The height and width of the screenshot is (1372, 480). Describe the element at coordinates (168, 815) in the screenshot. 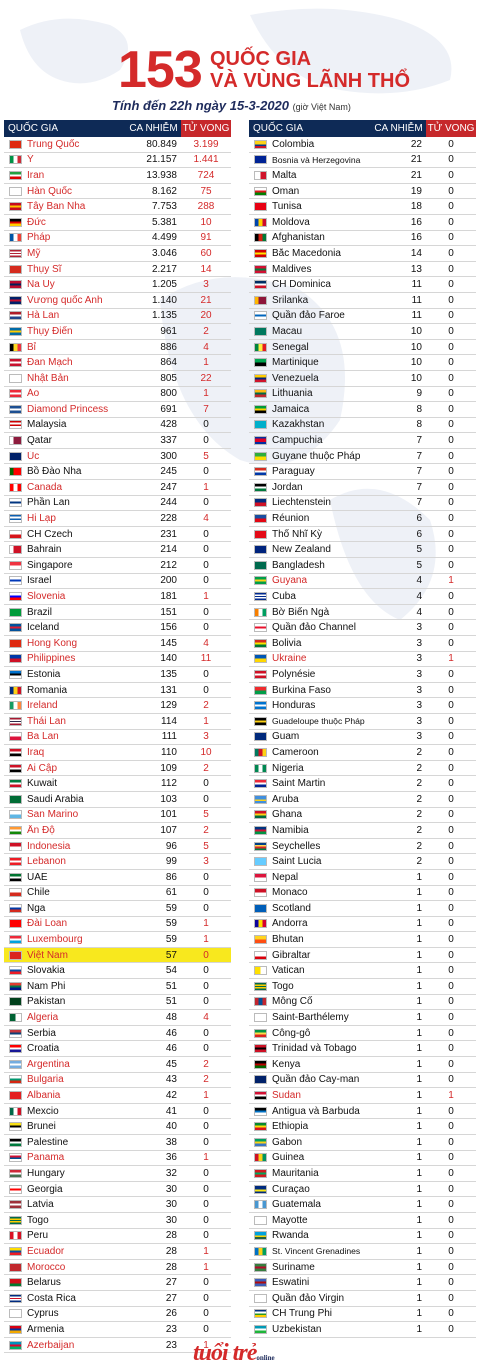

I see `case-count: 101` at that location.